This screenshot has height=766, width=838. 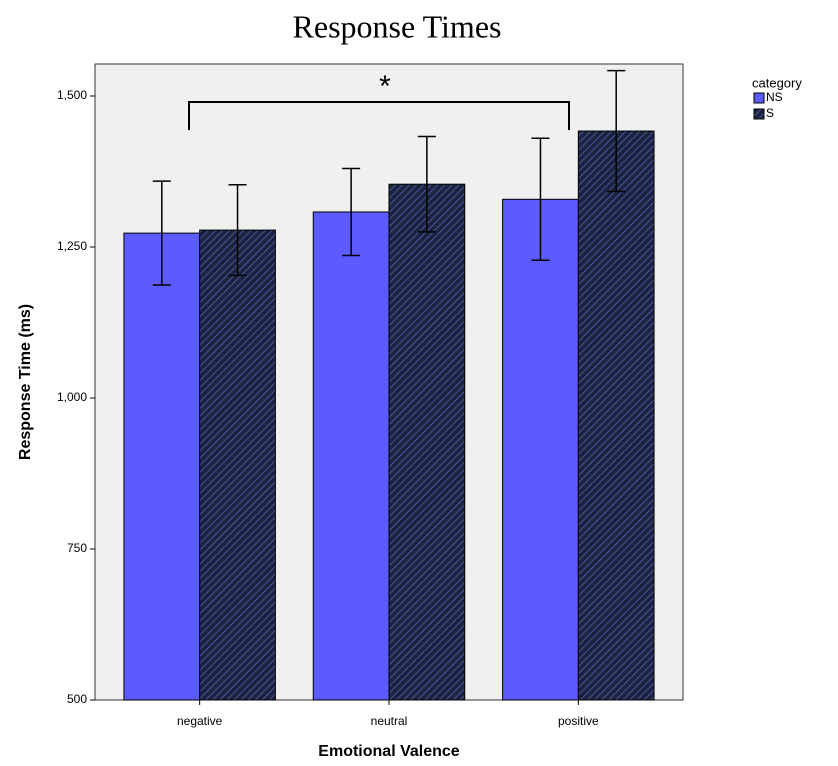 What do you see at coordinates (77, 548) in the screenshot?
I see `y-tick-label: 750` at bounding box center [77, 548].